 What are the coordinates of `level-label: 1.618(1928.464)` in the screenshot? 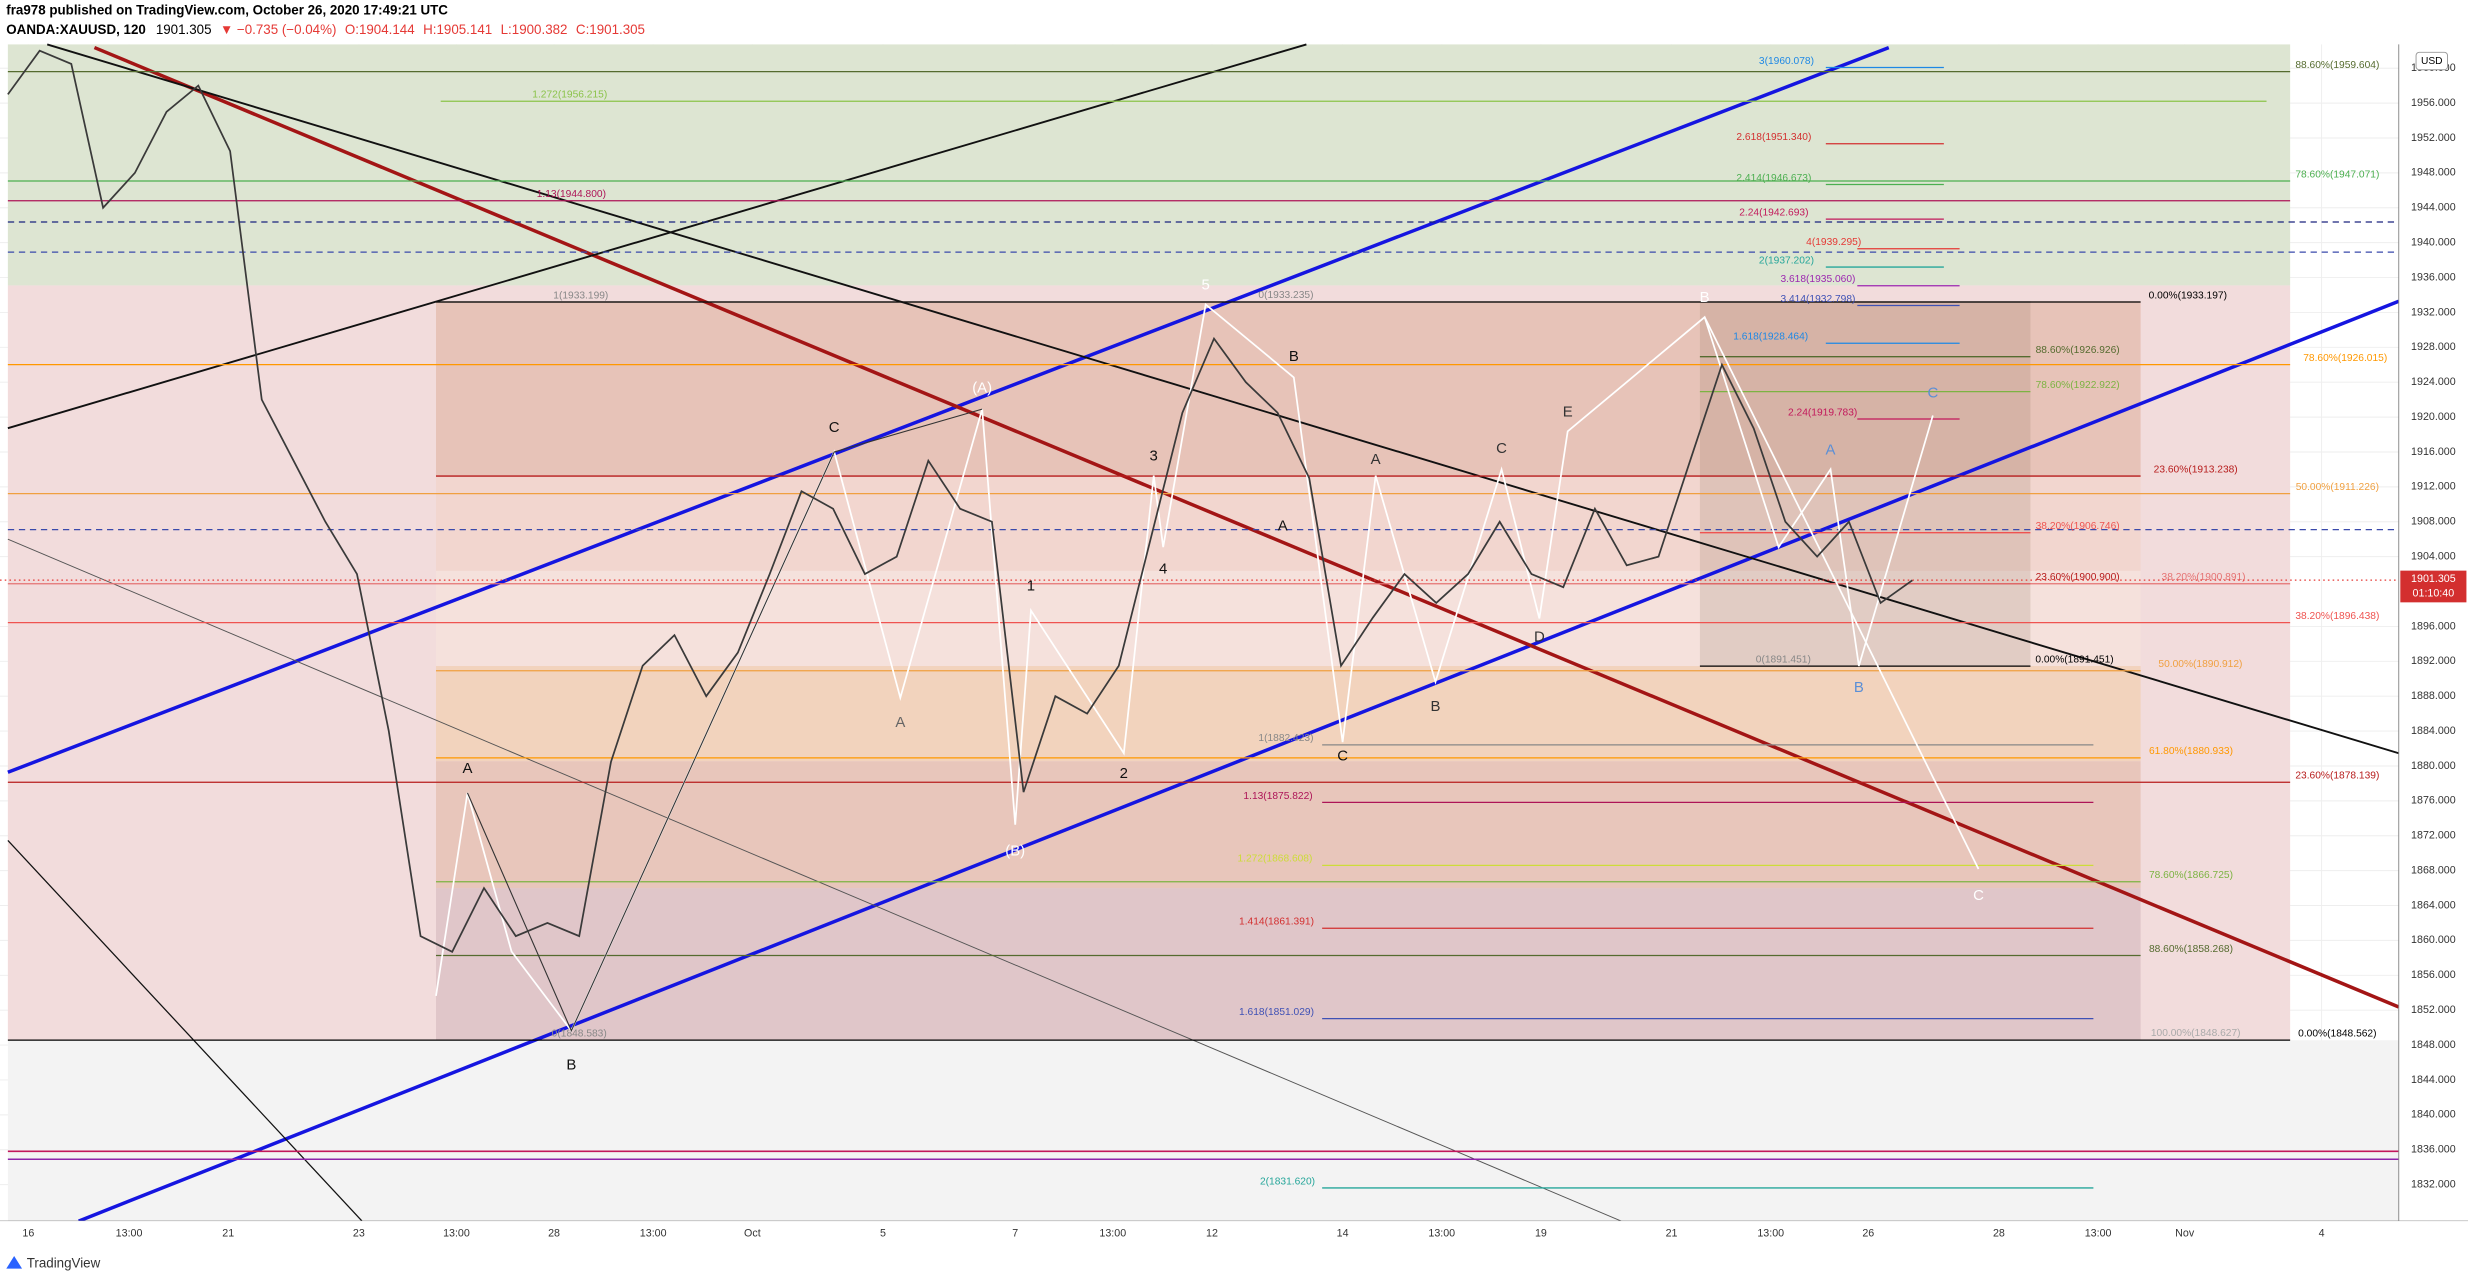 It's located at (1770, 337).